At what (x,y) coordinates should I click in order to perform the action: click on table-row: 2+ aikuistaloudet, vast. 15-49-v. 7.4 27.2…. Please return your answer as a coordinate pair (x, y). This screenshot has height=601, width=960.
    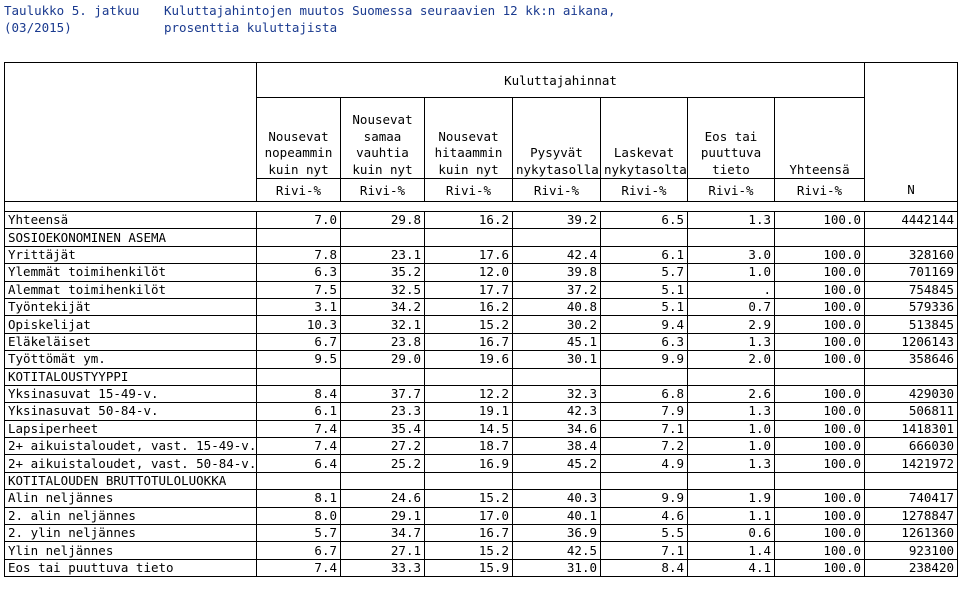
    Looking at the image, I should click on (481, 446).